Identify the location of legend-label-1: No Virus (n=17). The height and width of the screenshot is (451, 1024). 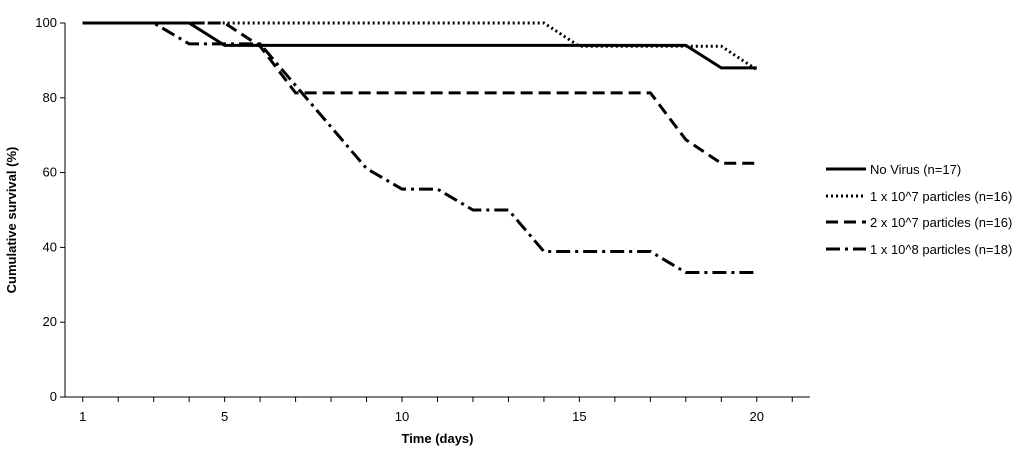
(915, 169).